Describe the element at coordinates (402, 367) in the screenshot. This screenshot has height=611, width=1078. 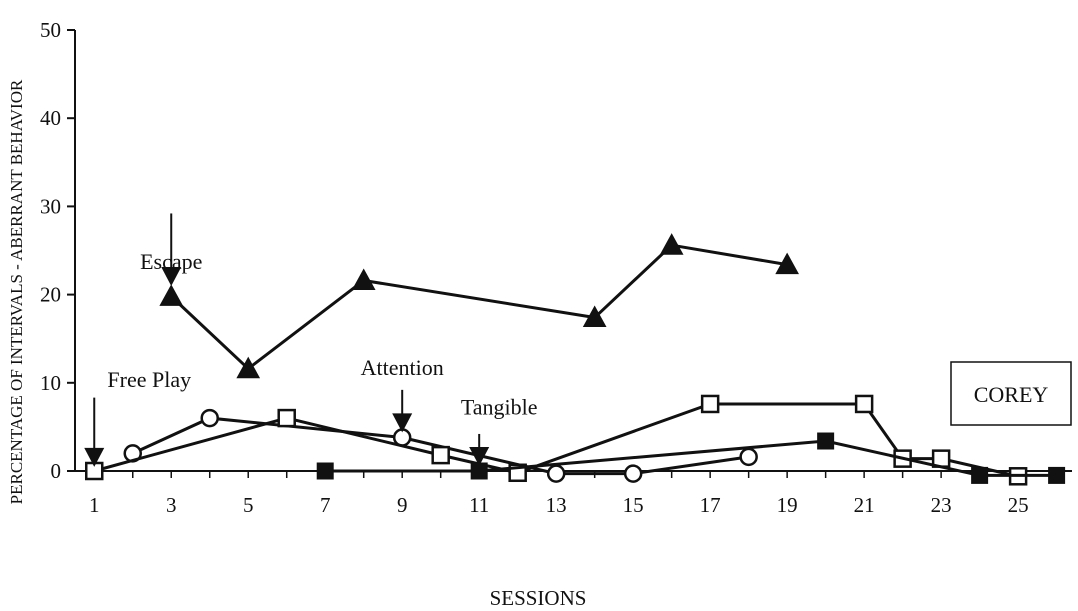
I see `annotation-label: Attention` at that location.